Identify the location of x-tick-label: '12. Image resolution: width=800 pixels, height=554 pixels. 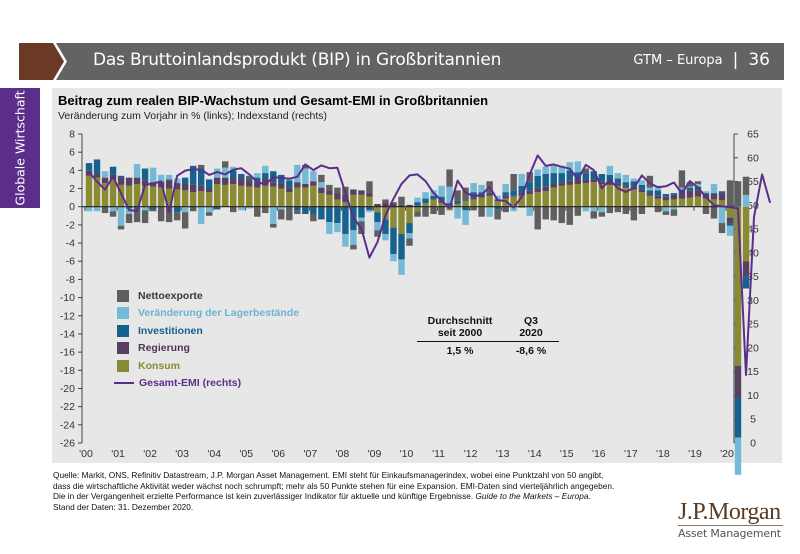
(471, 454).